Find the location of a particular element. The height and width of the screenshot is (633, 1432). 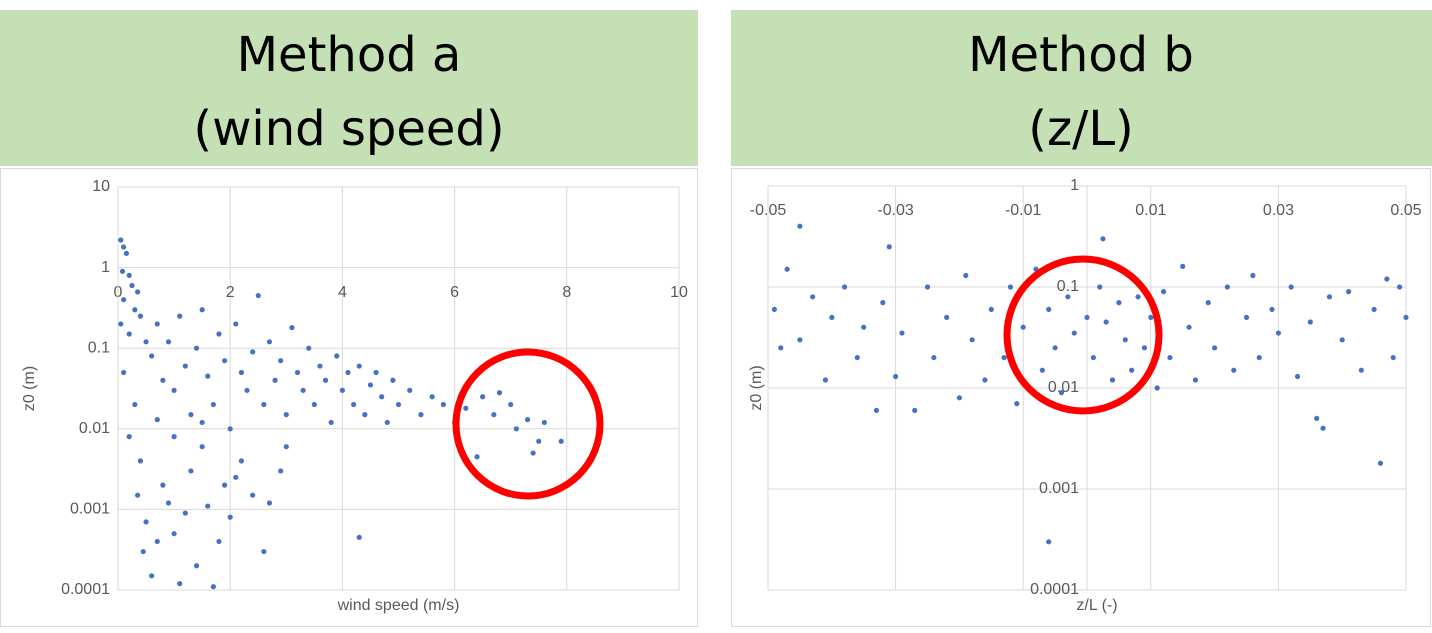

y-tick-label: 0.001 is located at coordinates (90, 509).